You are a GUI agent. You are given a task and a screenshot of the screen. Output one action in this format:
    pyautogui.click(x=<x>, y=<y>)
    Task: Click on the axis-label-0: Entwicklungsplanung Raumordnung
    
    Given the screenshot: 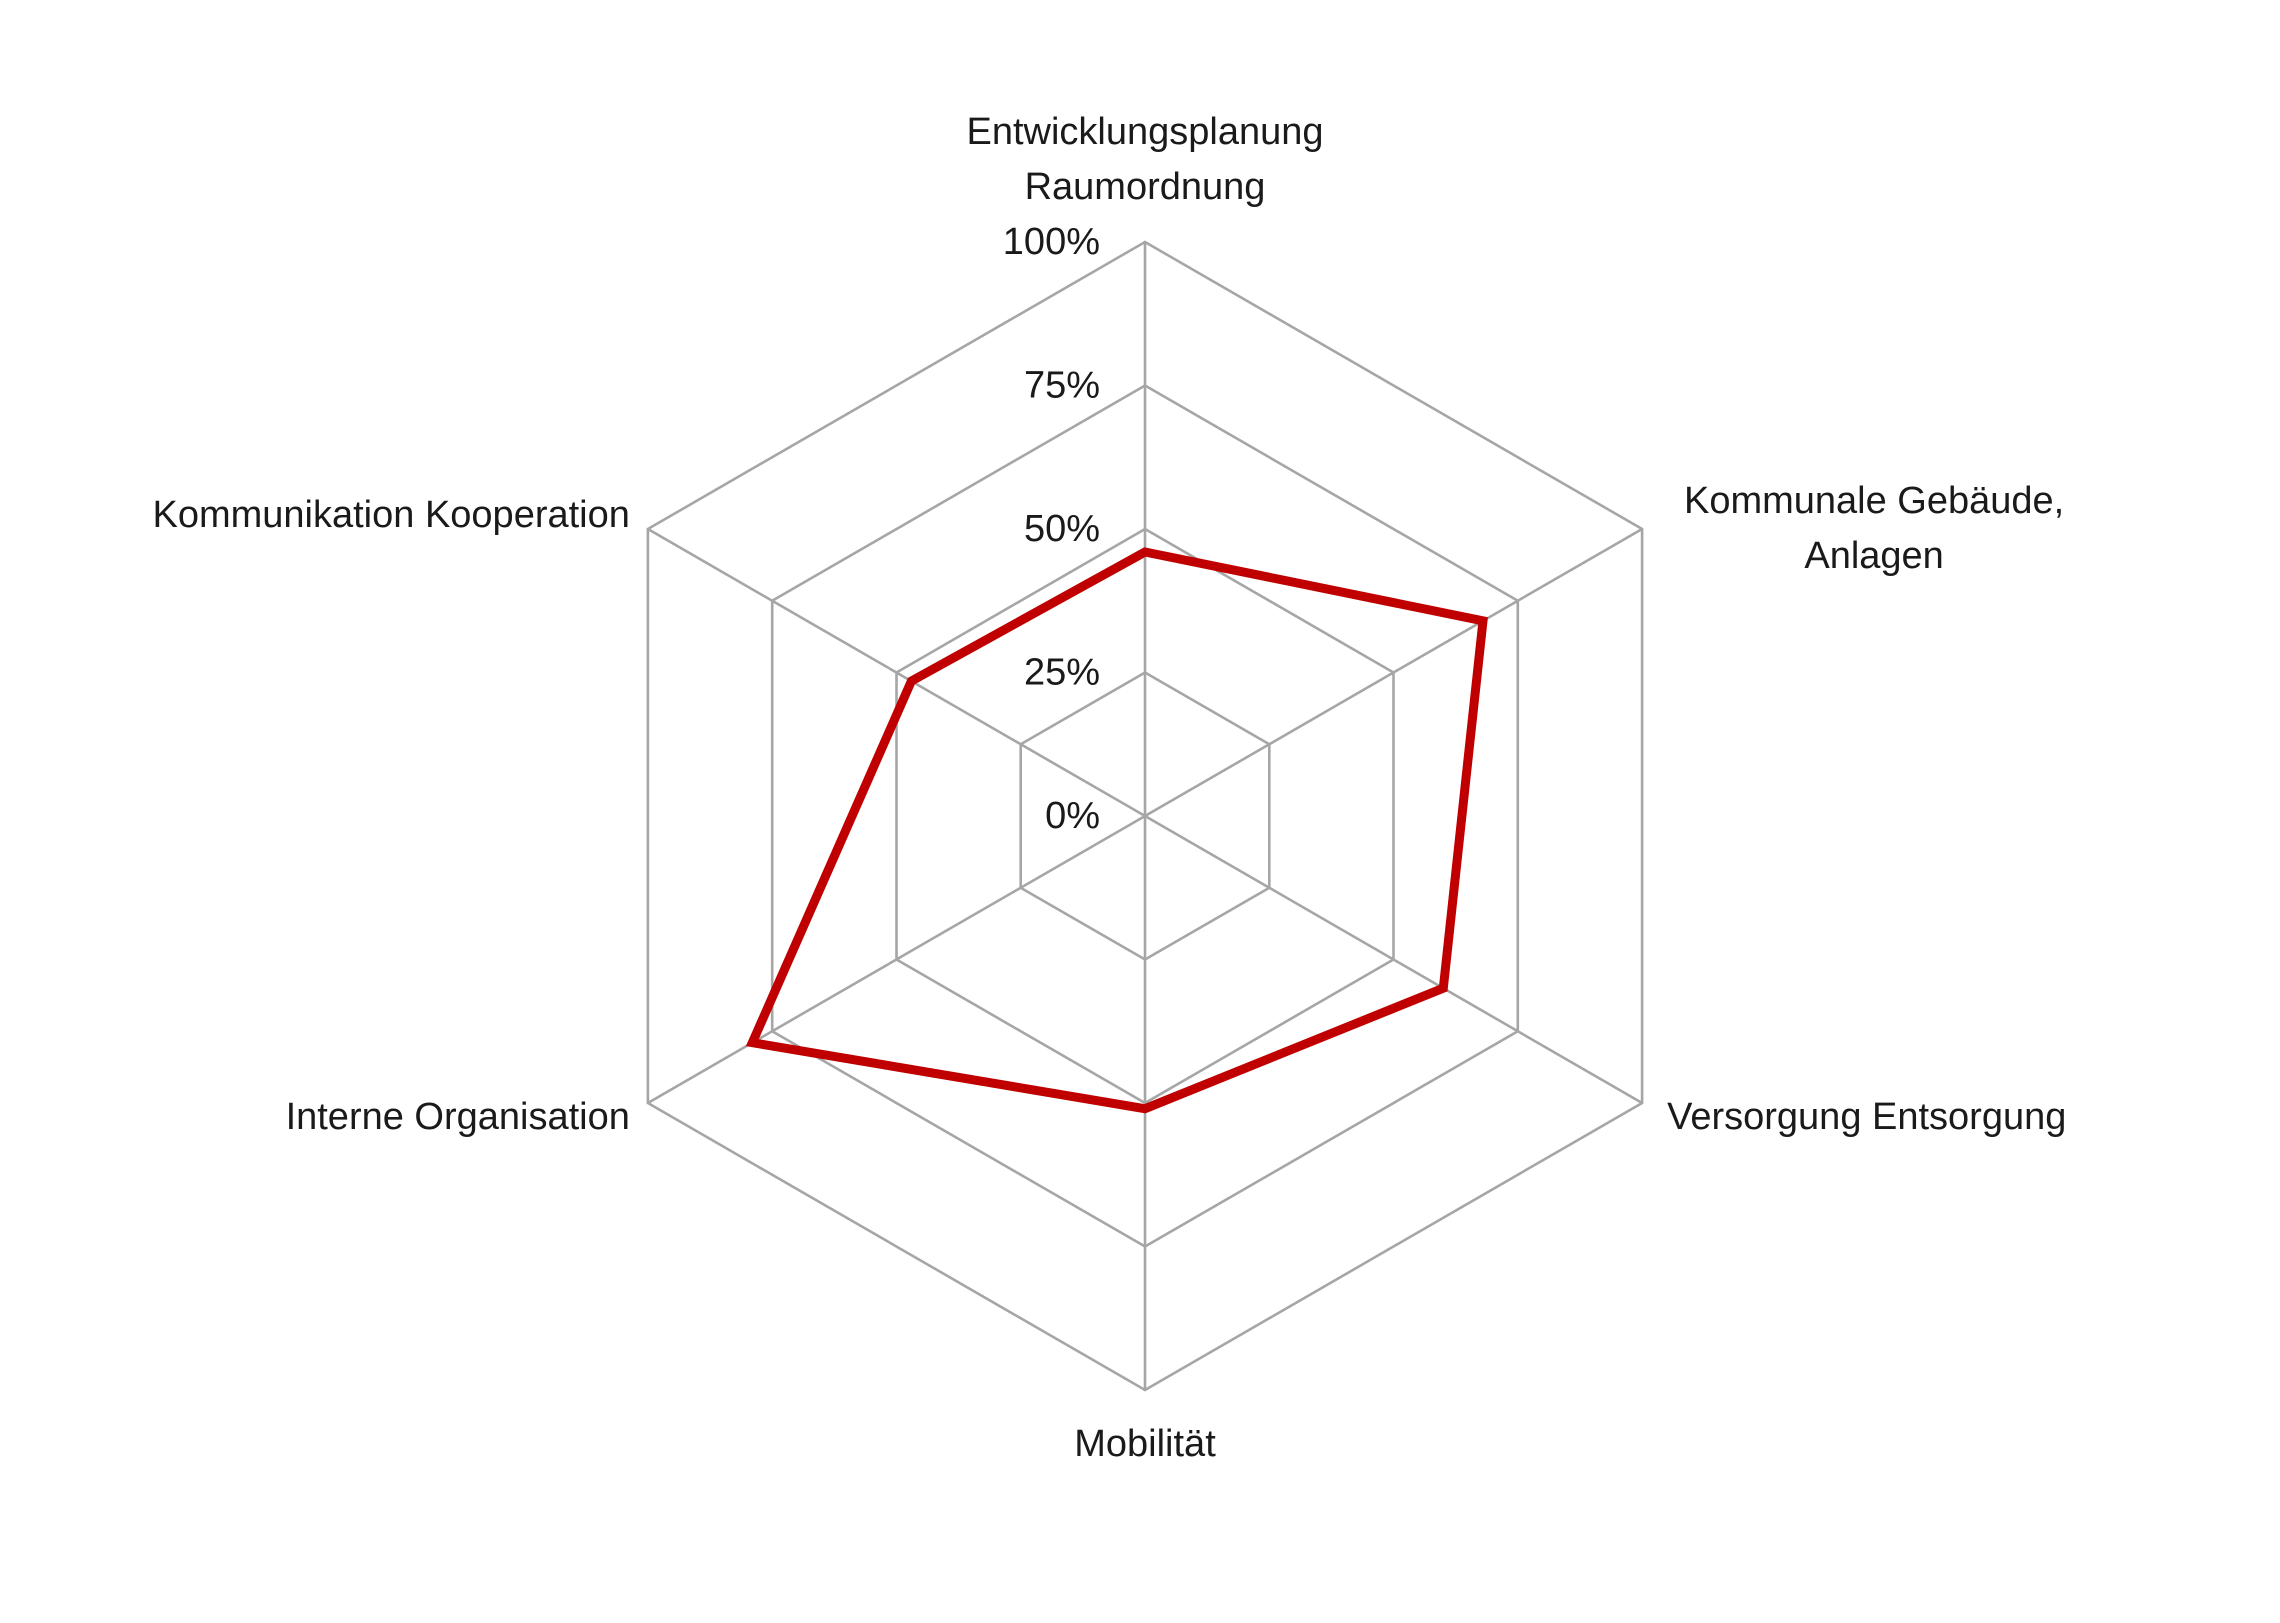 What is the action you would take?
    pyautogui.click(x=1144, y=159)
    